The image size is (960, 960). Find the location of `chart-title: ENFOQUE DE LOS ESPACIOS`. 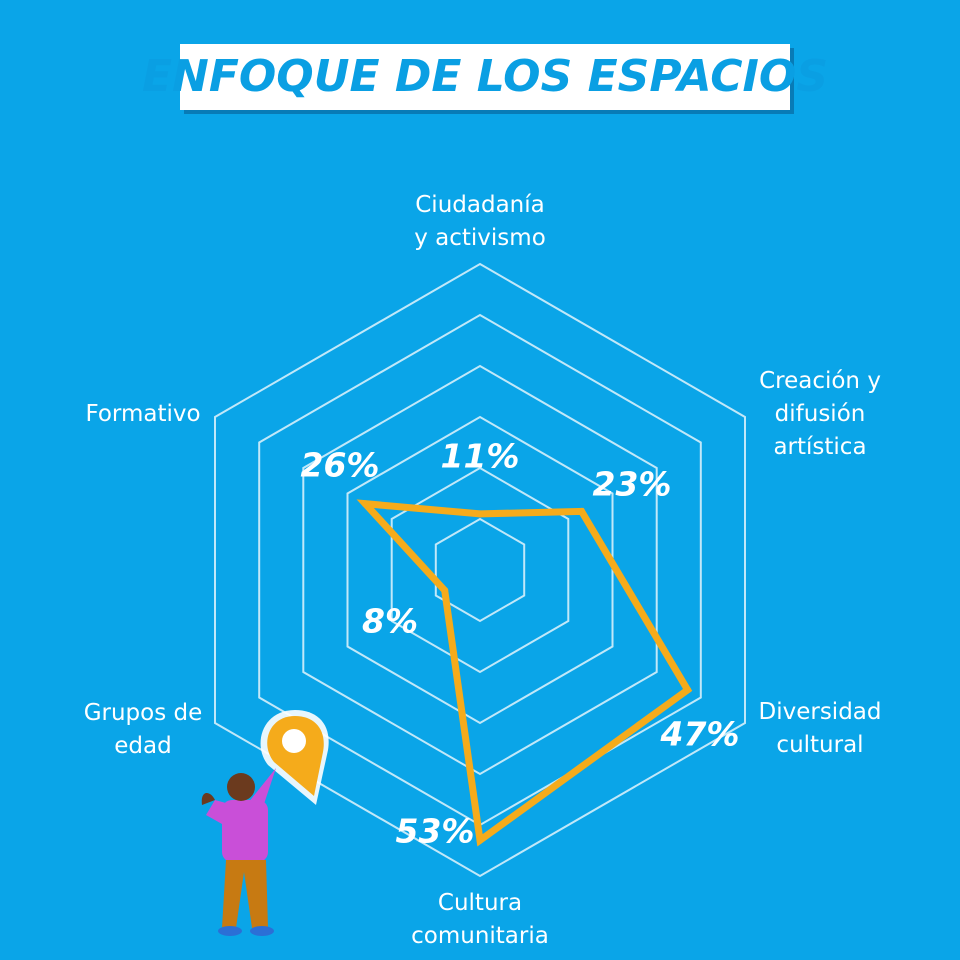

chart-title: ENFOQUE DE LOS ESPACIOS is located at coordinates (485, 76).